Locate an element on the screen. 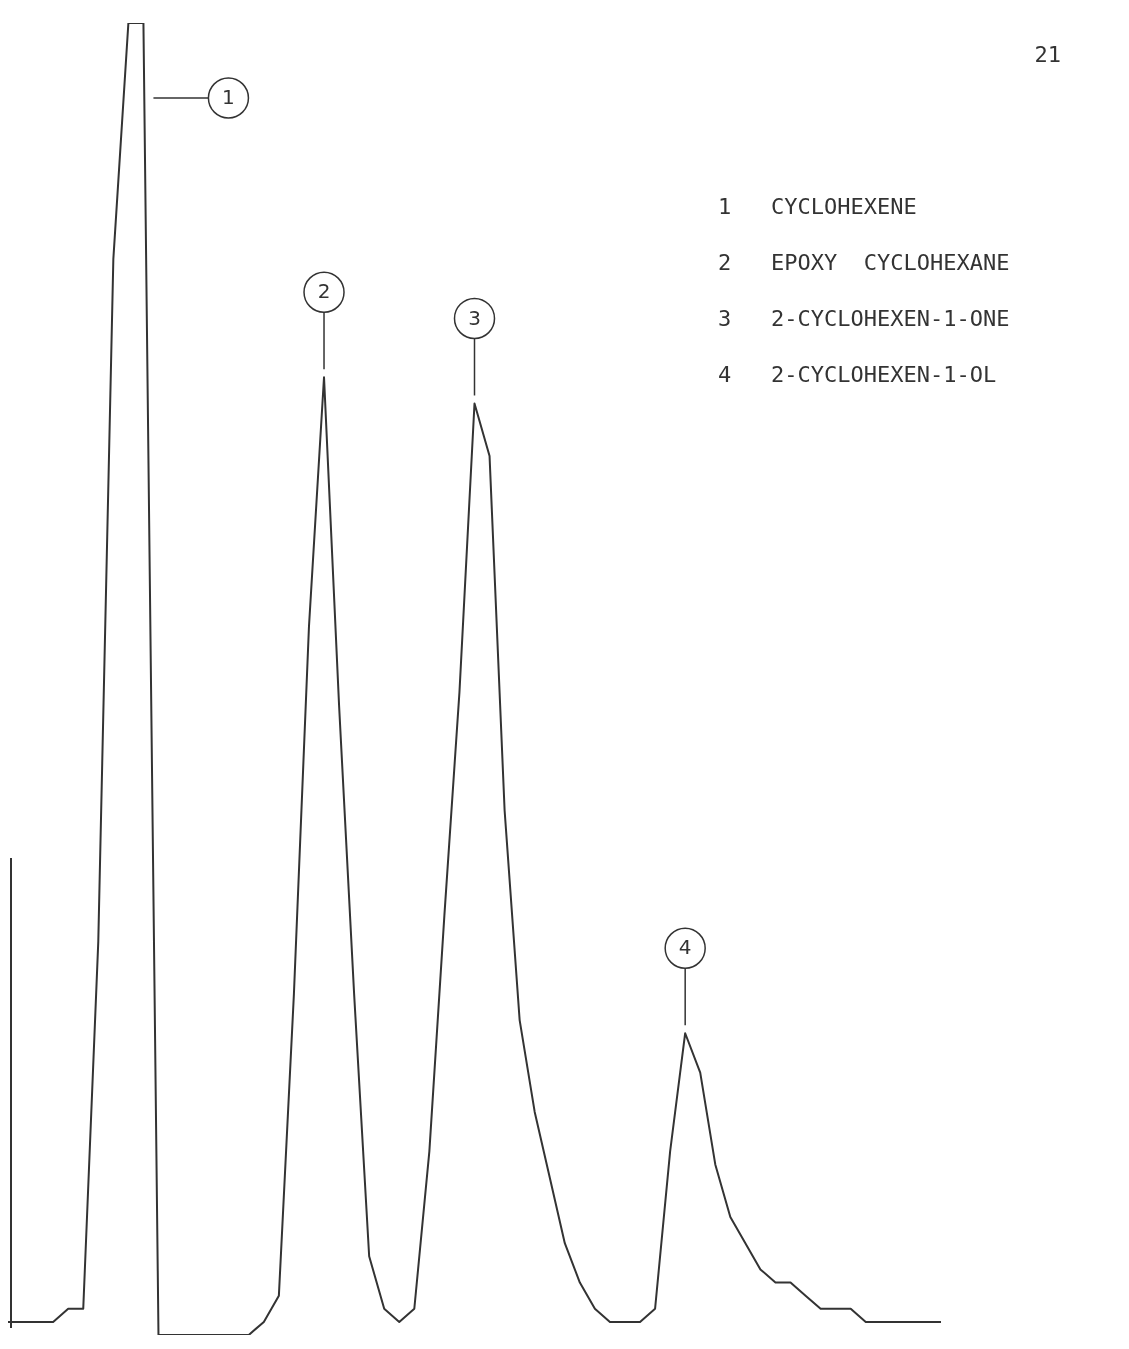 The height and width of the screenshot is (1349, 1129). annotation: 4 2-CYCLOHEXEN-1-OL is located at coordinates (857, 374).